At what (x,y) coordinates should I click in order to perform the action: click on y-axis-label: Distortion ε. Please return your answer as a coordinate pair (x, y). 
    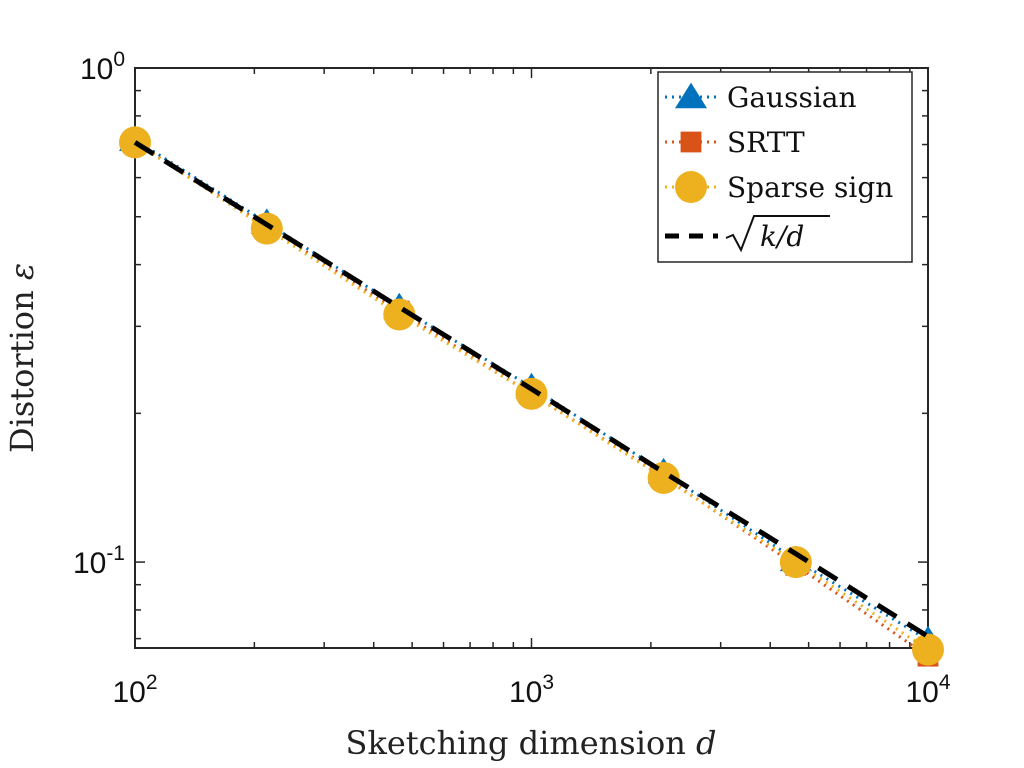
    Looking at the image, I should click on (22, 358).